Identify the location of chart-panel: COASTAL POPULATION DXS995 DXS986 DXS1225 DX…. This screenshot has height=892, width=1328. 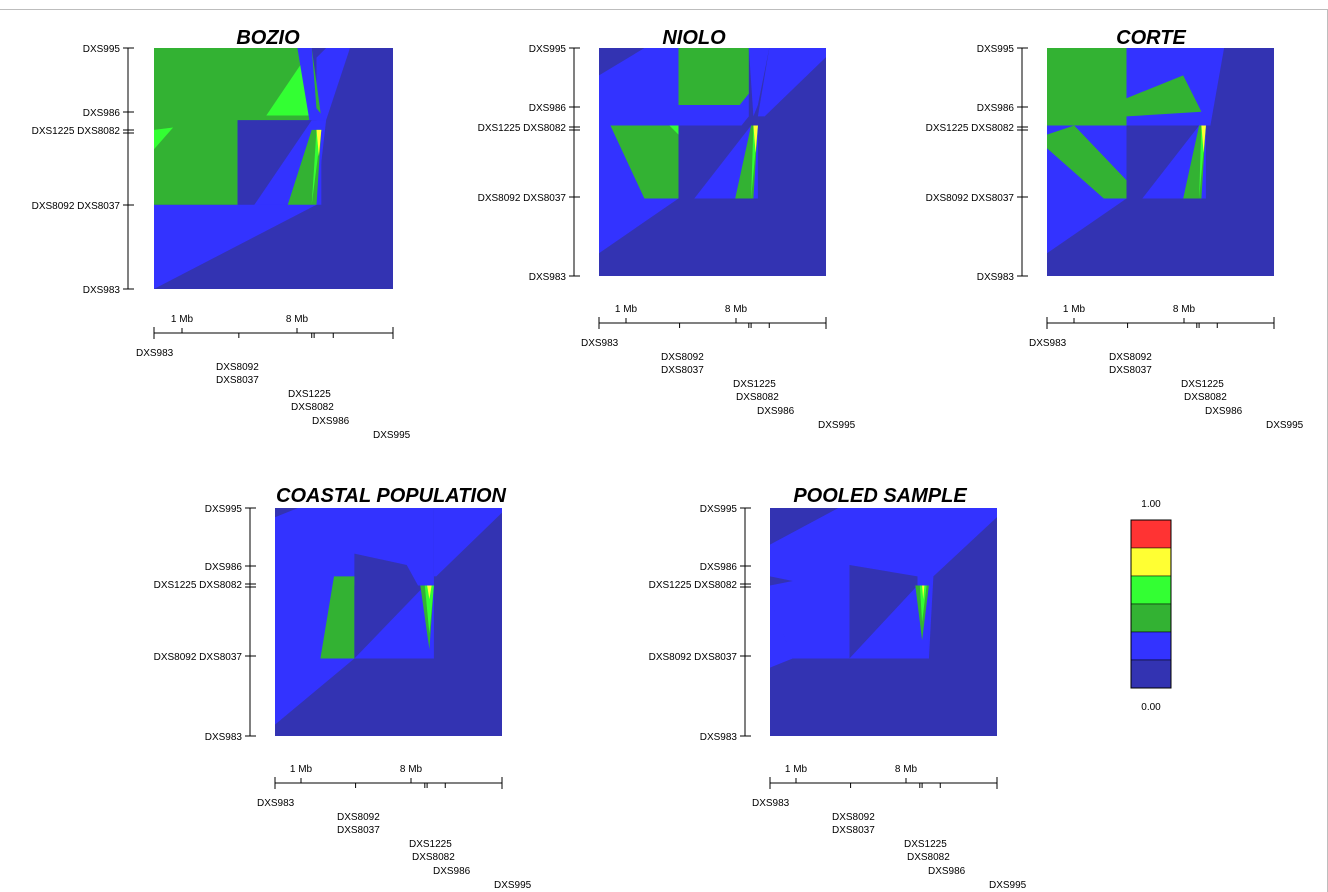
(343, 688).